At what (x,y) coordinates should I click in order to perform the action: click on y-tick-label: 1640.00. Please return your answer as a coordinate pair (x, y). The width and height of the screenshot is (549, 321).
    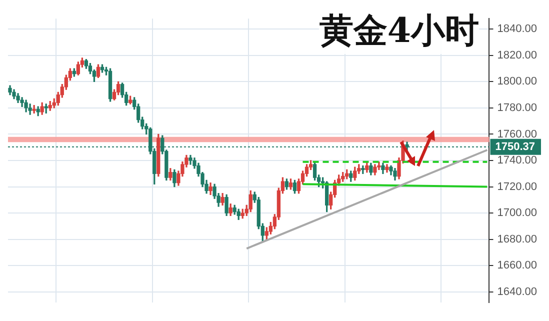
    Looking at the image, I should click on (517, 292).